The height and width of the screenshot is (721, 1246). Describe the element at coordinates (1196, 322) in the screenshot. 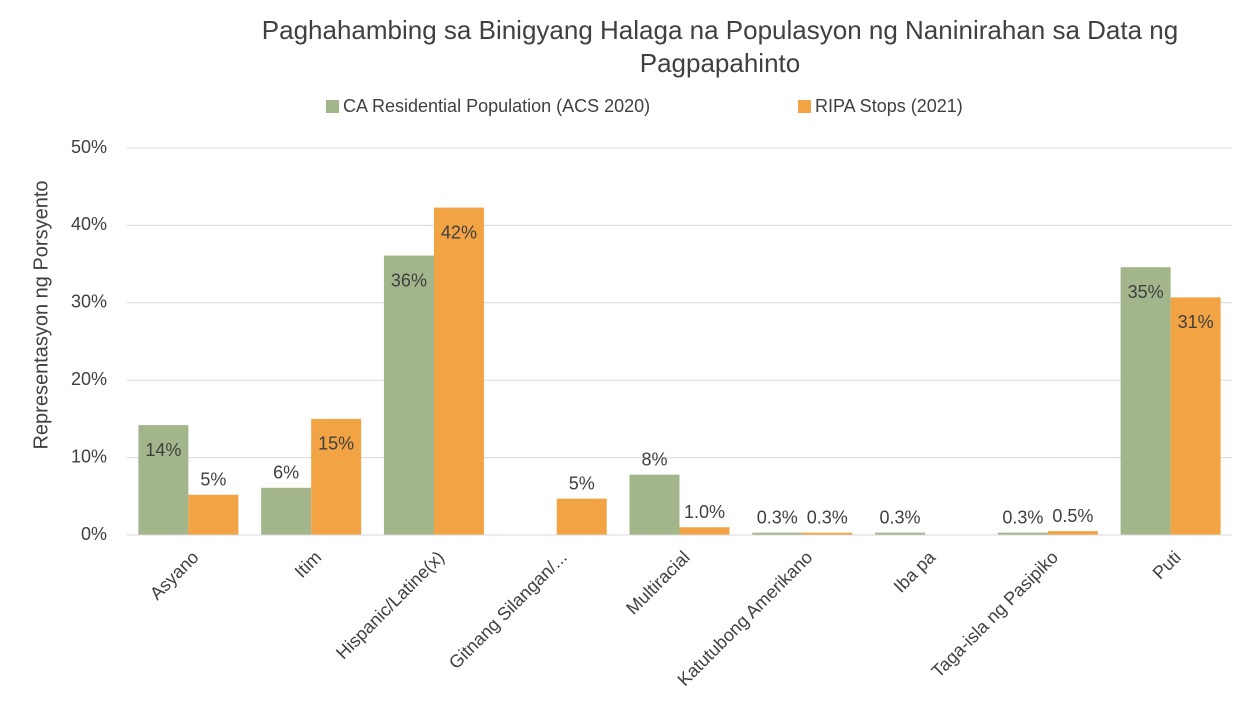

I see `data-label: 31%` at that location.